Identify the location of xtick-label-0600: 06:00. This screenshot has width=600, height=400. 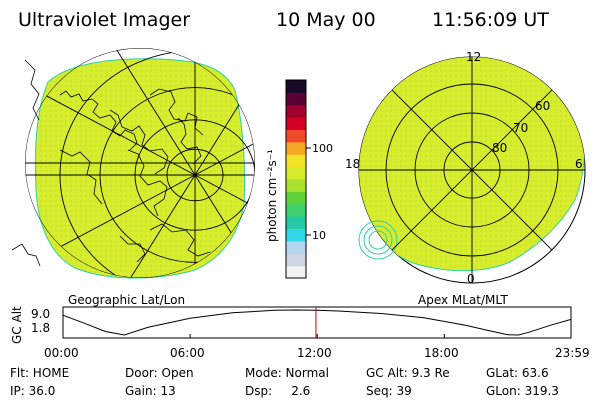
(187, 353).